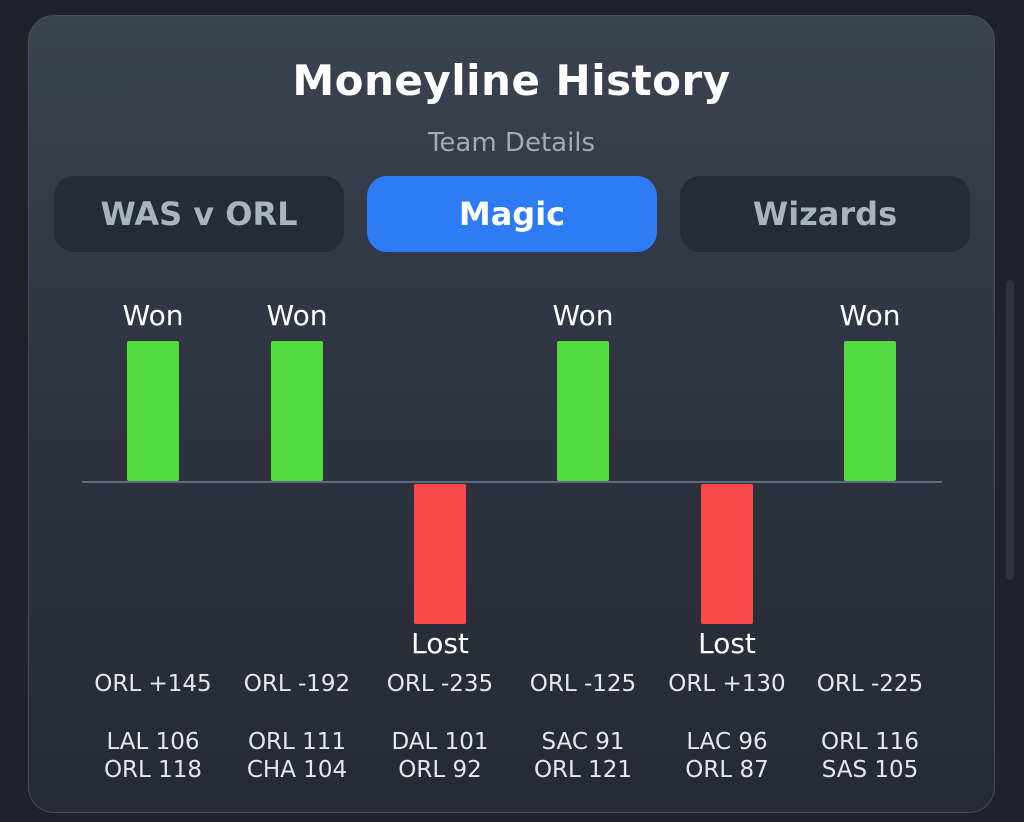 This screenshot has height=822, width=1024. I want to click on score-block: SAC 91 ORL 121, so click(583, 756).